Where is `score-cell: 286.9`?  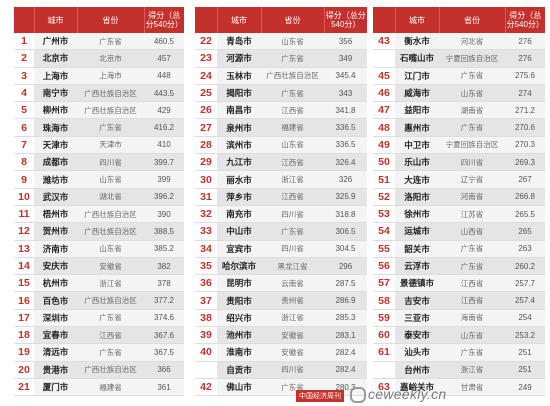
score-cell: 286.9 is located at coordinates (345, 300).